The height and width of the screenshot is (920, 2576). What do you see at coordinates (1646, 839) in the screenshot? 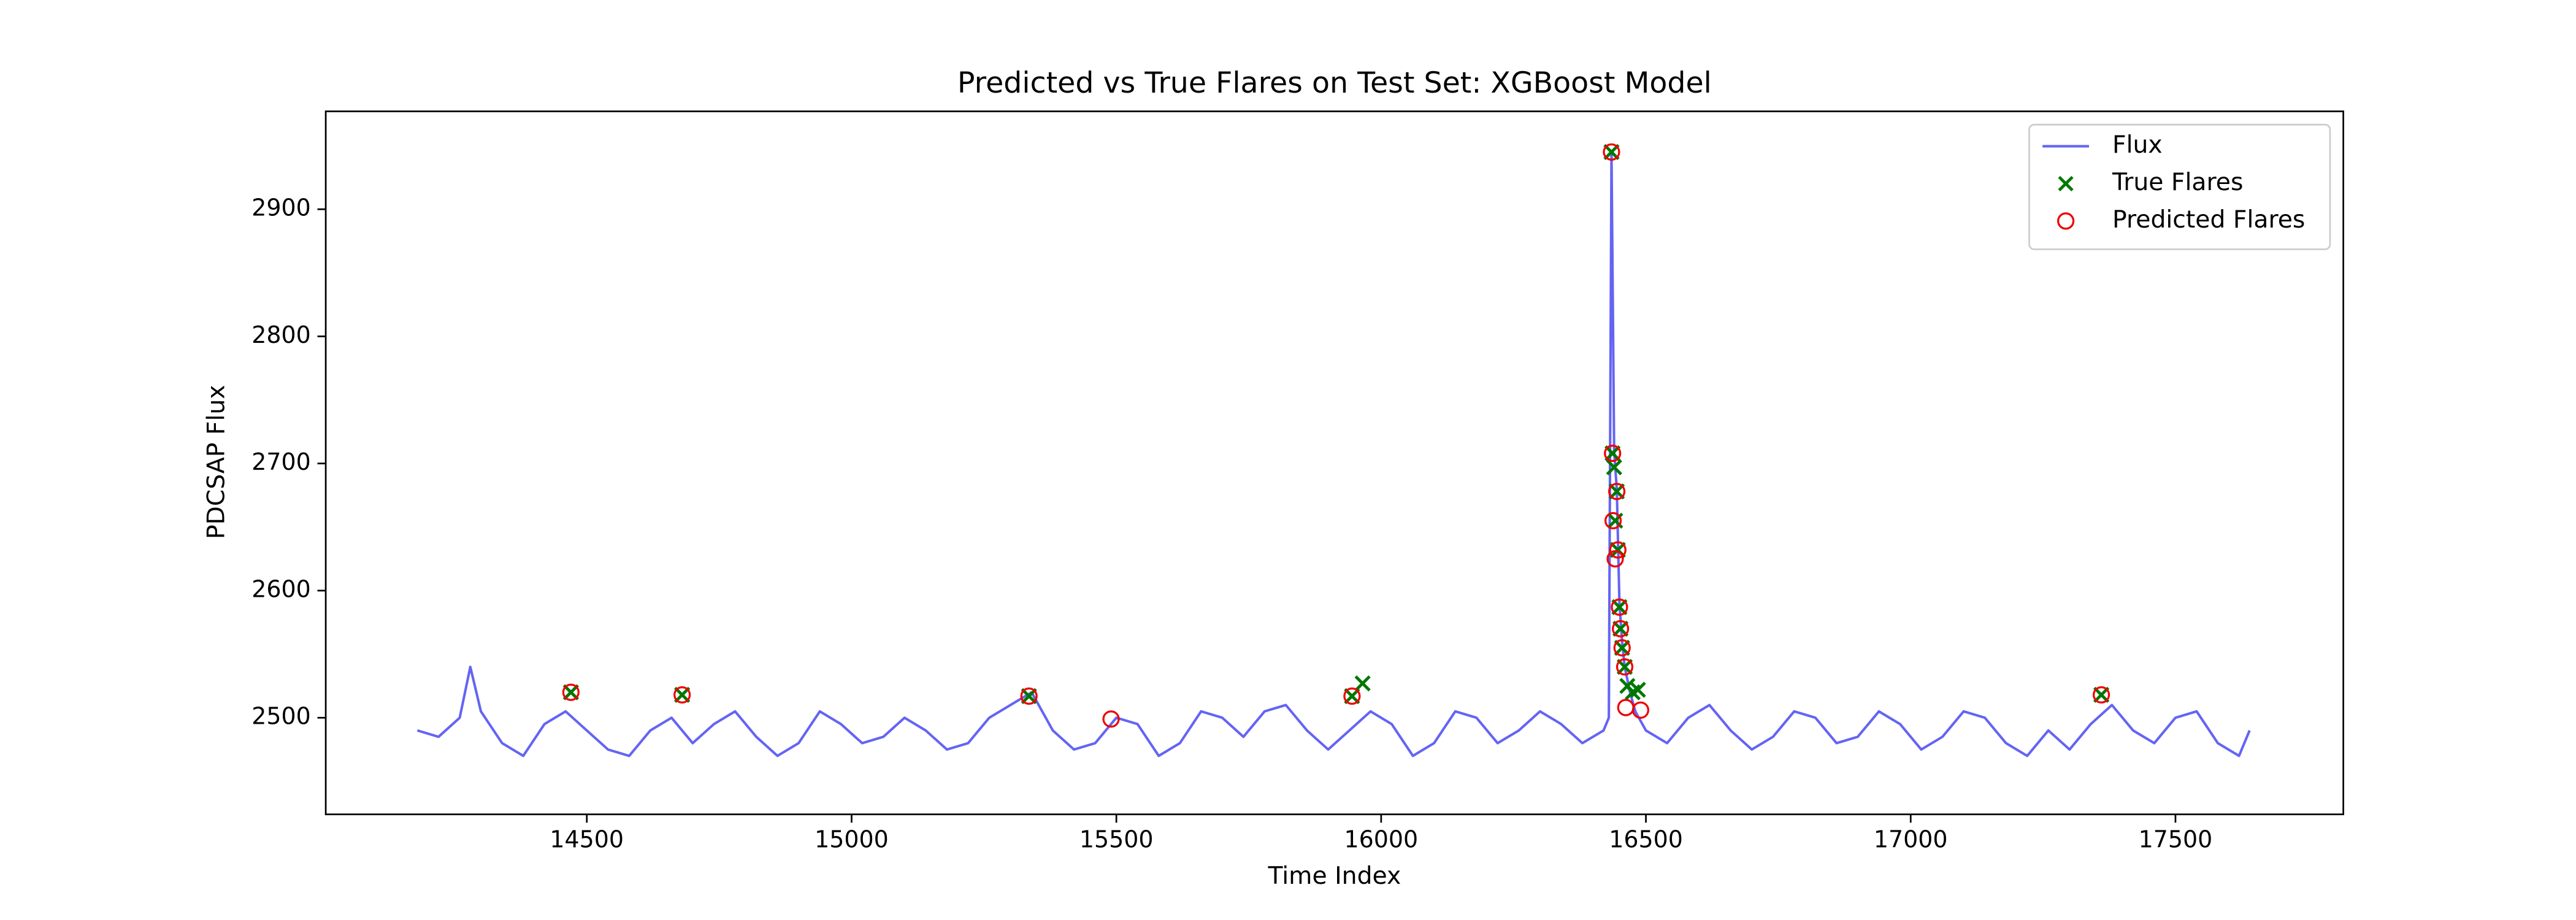
I see `x-tick-label: 16500` at bounding box center [1646, 839].